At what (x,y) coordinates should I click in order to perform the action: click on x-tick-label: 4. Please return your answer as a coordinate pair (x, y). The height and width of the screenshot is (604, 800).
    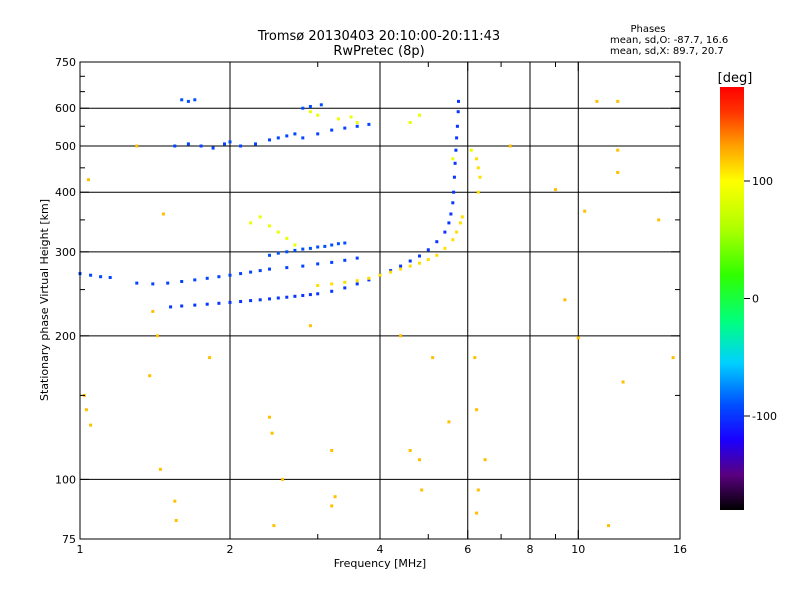
    Looking at the image, I should click on (380, 549).